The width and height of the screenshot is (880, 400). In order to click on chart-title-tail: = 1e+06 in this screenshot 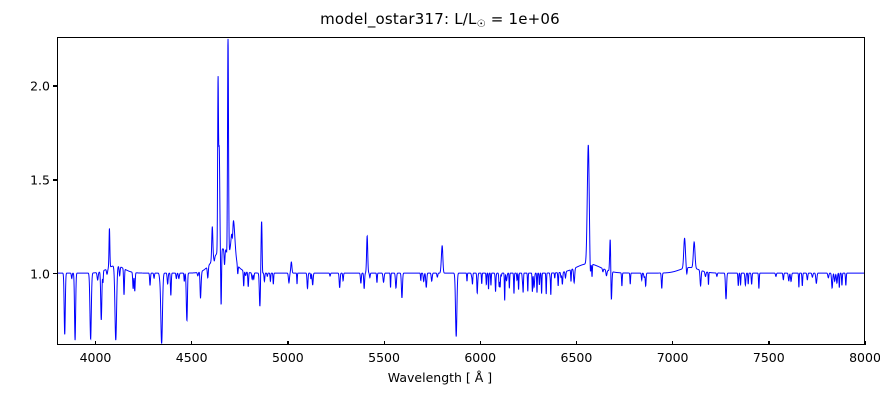, I will do `click(522, 19)`.